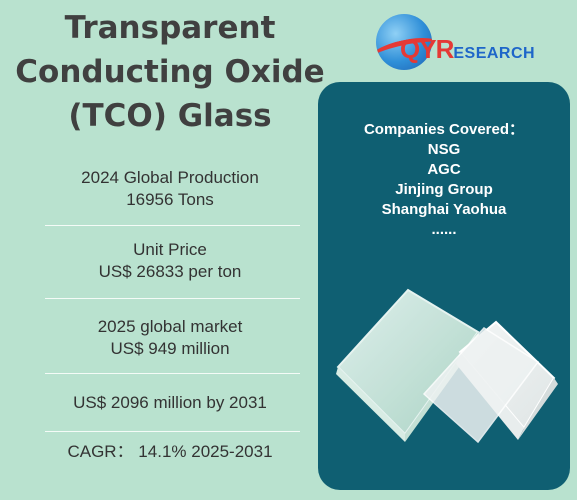 The width and height of the screenshot is (577, 500). Describe the element at coordinates (170, 116) in the screenshot. I see `title-line-3: (TCO) Glass` at that location.